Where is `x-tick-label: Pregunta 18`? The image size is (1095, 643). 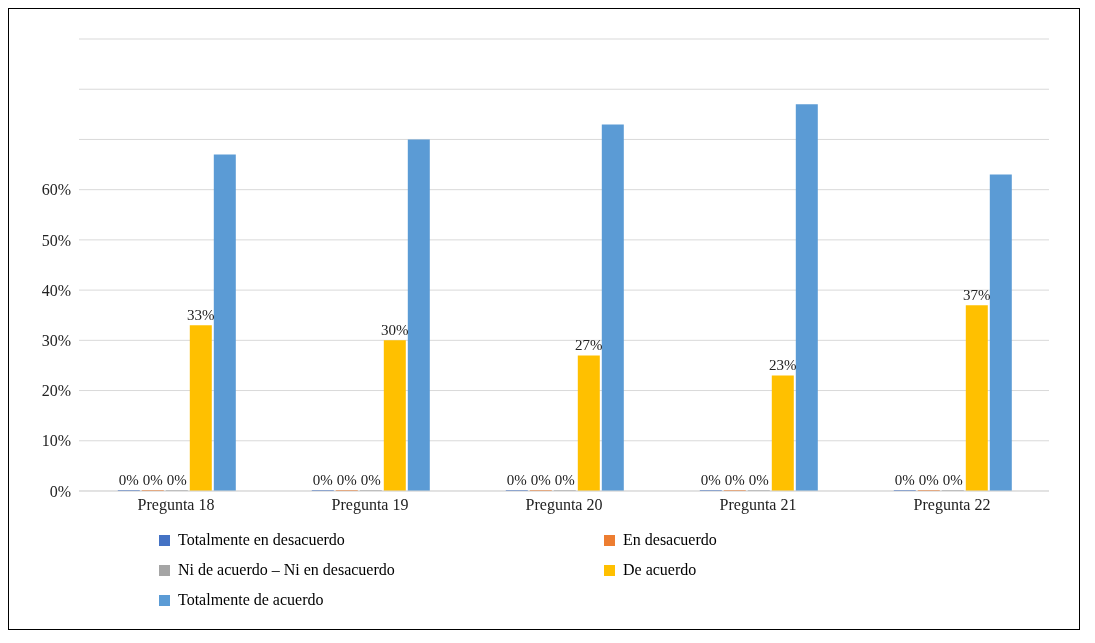
x-tick-label: Pregunta 18 is located at coordinates (176, 505).